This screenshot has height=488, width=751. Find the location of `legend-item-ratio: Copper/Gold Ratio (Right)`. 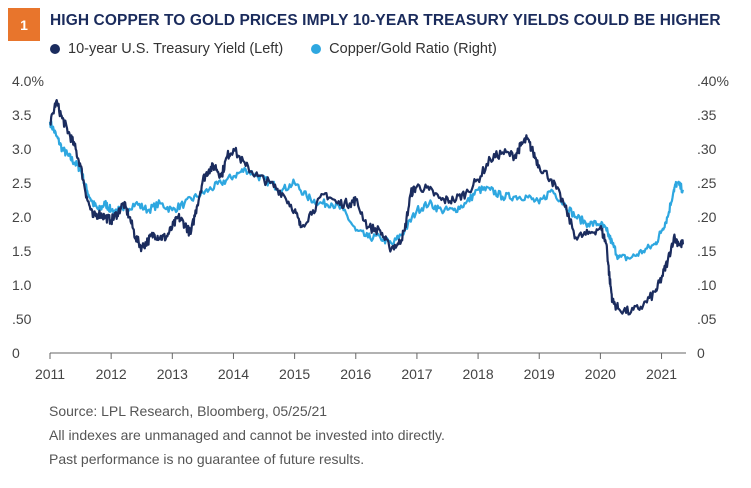

legend-item-ratio: Copper/Gold Ratio (Right) is located at coordinates (404, 49).